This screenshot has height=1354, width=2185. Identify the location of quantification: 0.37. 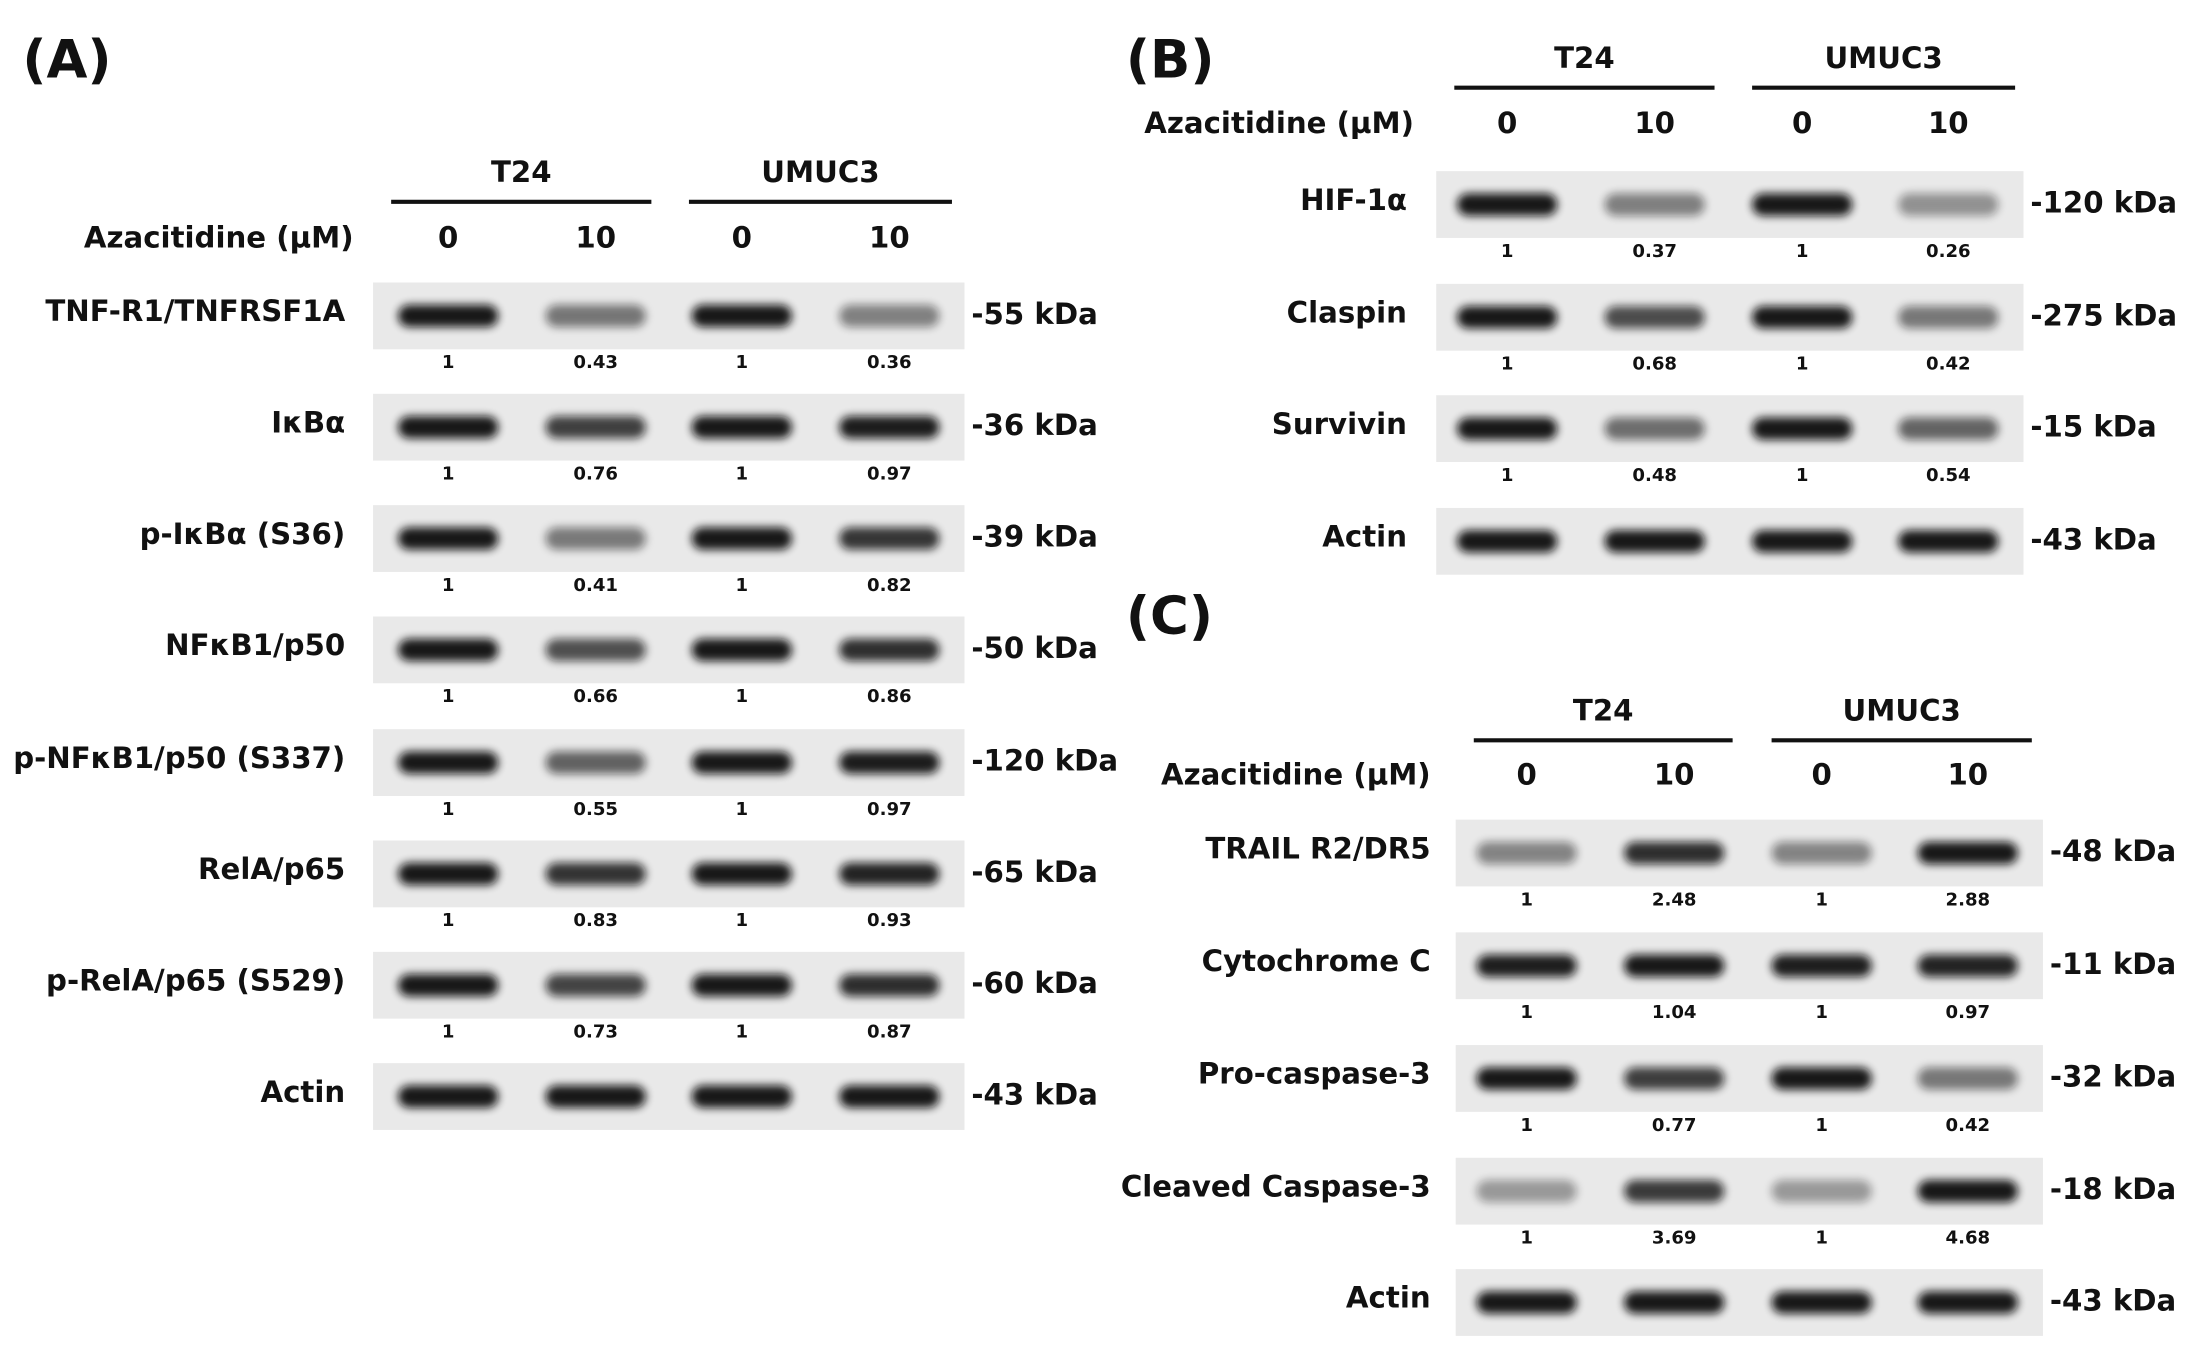
(1654, 251).